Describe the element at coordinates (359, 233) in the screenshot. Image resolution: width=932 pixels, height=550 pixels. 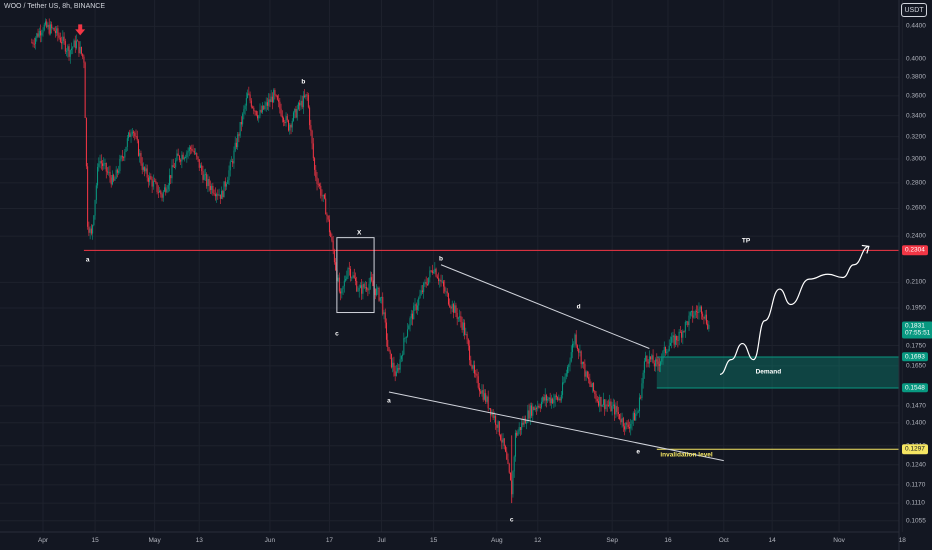
I see `wave-label: X` at that location.